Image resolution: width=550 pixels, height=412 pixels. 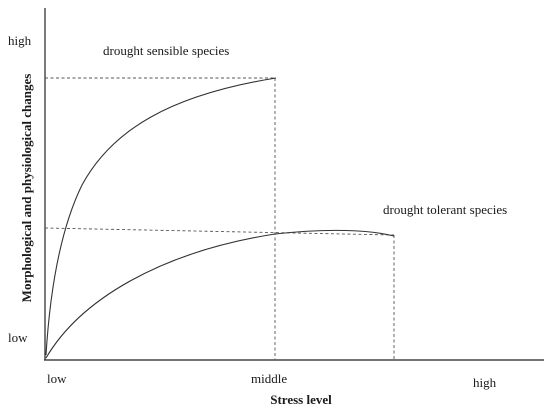 I want to click on y-tick-high: high, so click(x=20, y=40).